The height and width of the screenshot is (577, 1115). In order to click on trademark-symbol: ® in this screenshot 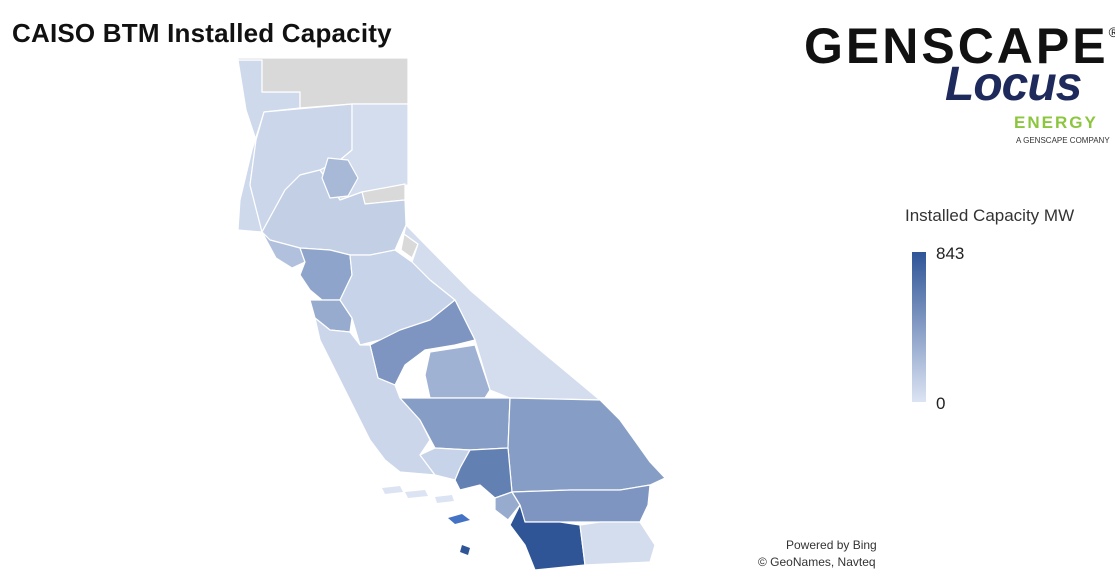, I will do `click(1111, 32)`.